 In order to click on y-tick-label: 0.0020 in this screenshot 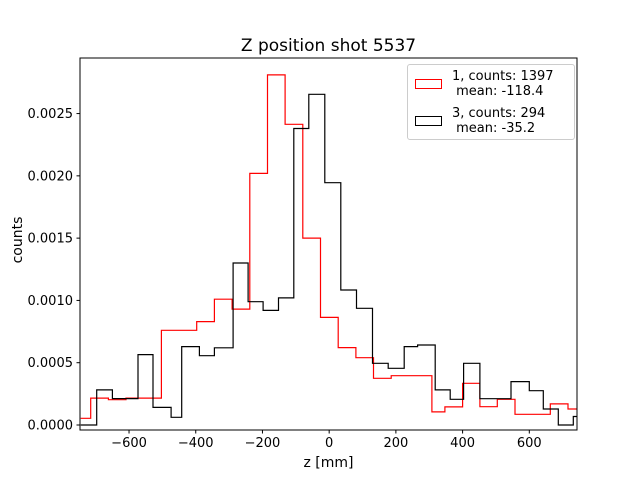, I will do `click(51, 176)`.